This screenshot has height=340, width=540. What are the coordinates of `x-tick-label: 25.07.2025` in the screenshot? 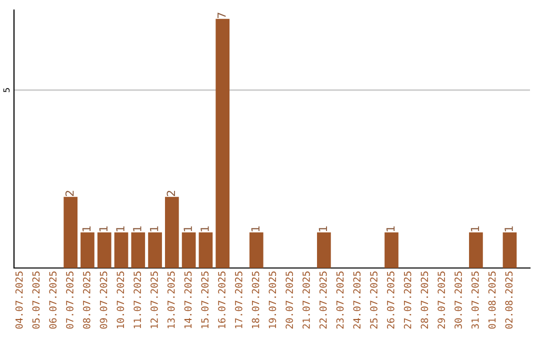 It's located at (374, 300).